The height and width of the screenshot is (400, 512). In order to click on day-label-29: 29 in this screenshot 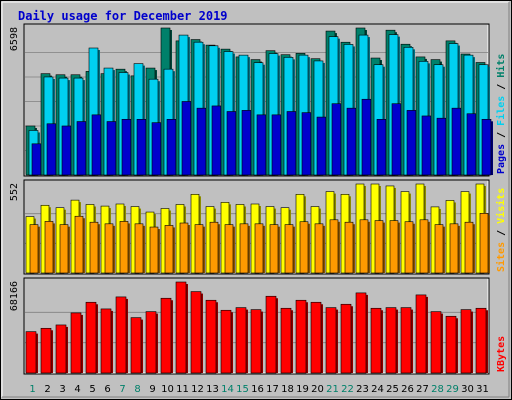, I will do `click(452, 389)`.